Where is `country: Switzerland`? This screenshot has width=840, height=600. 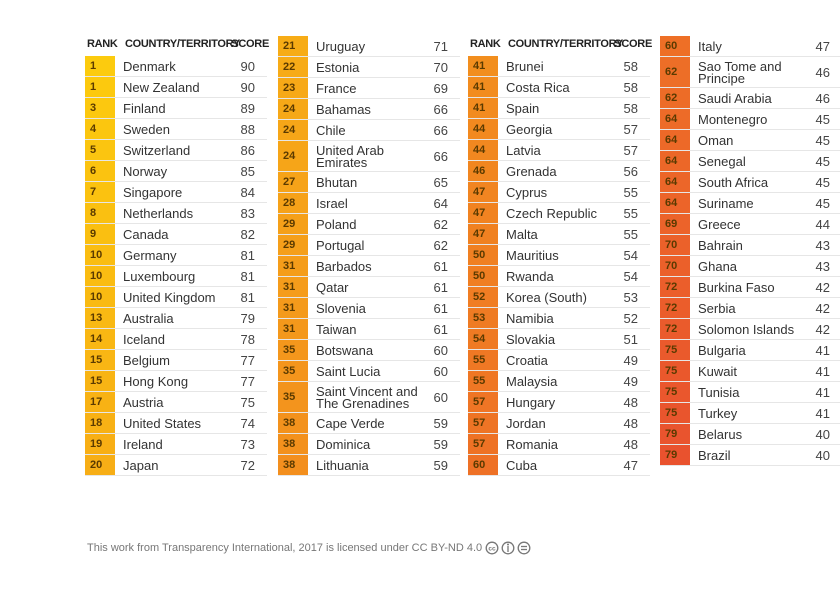
country: Switzerland is located at coordinates (157, 150).